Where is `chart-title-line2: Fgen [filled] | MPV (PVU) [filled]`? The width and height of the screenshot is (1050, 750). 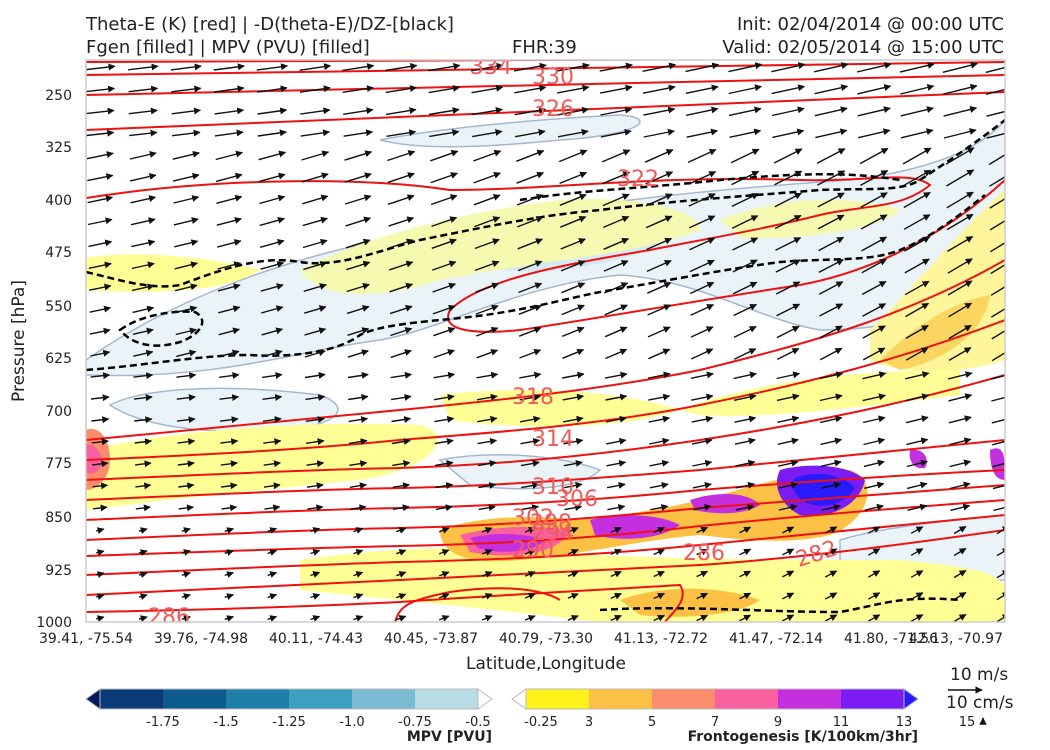 chart-title-line2: Fgen [filled] | MPV (PVU) [filled] is located at coordinates (228, 47).